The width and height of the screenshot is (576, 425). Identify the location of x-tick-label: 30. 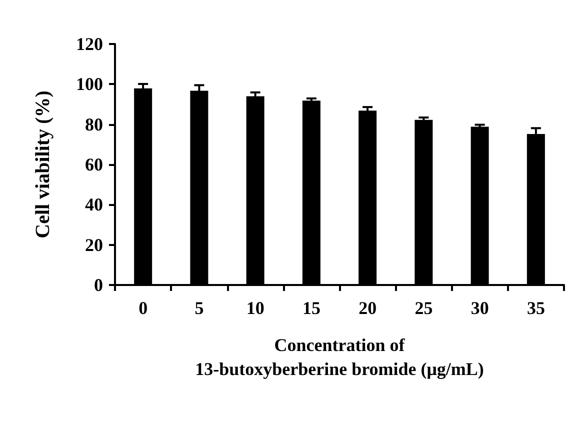
(479, 308).